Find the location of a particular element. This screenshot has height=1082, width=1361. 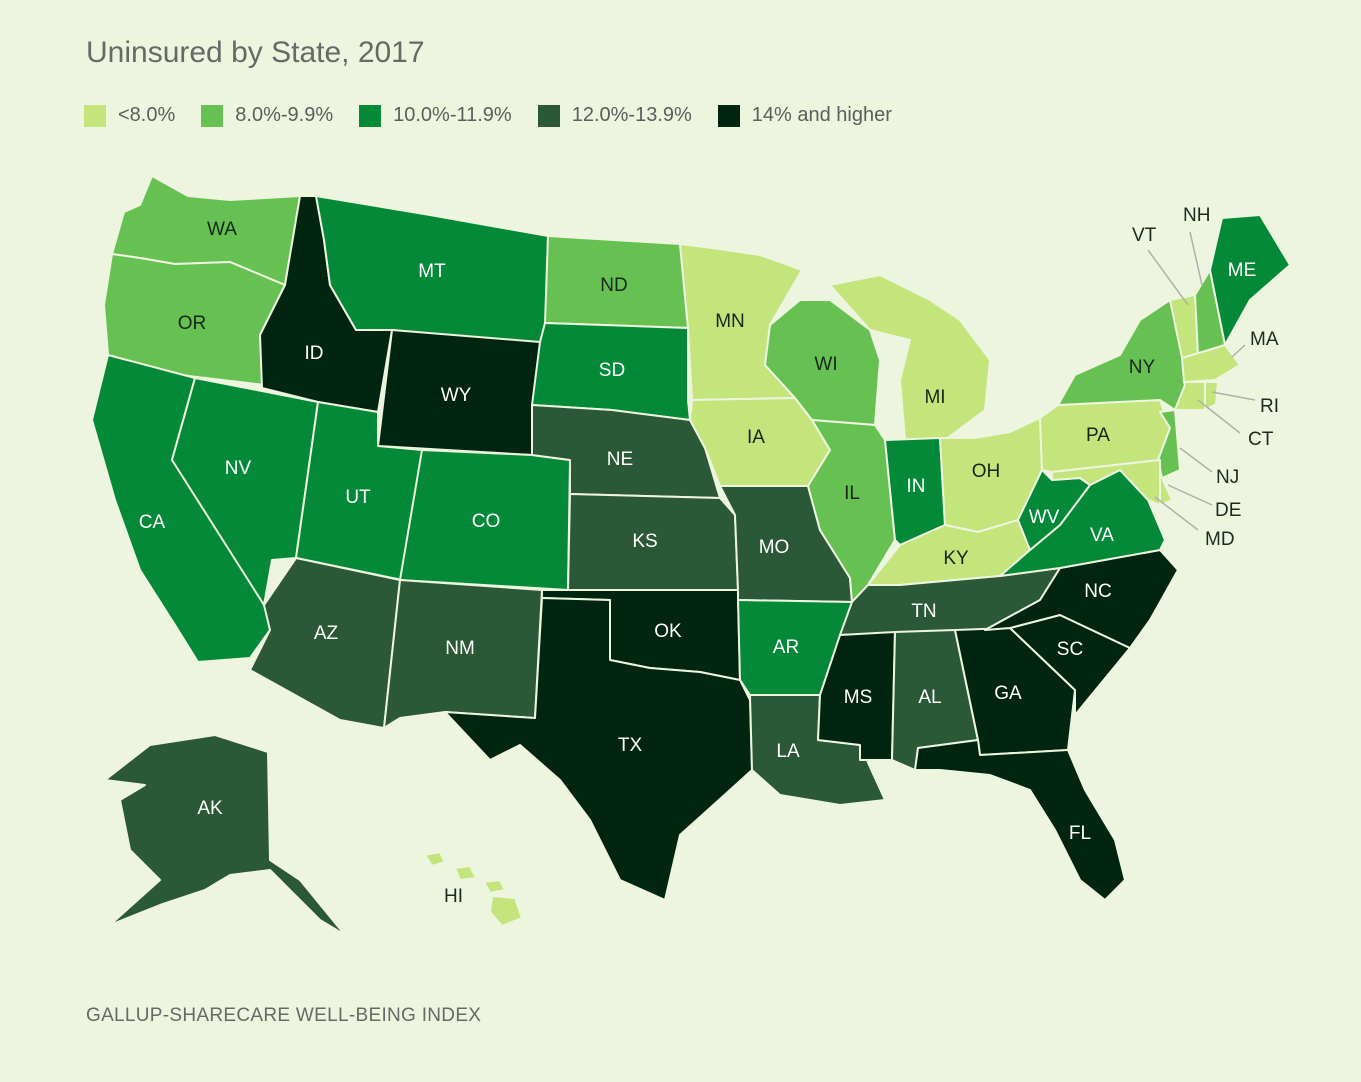

state-label-ri: RI is located at coordinates (1269, 406).